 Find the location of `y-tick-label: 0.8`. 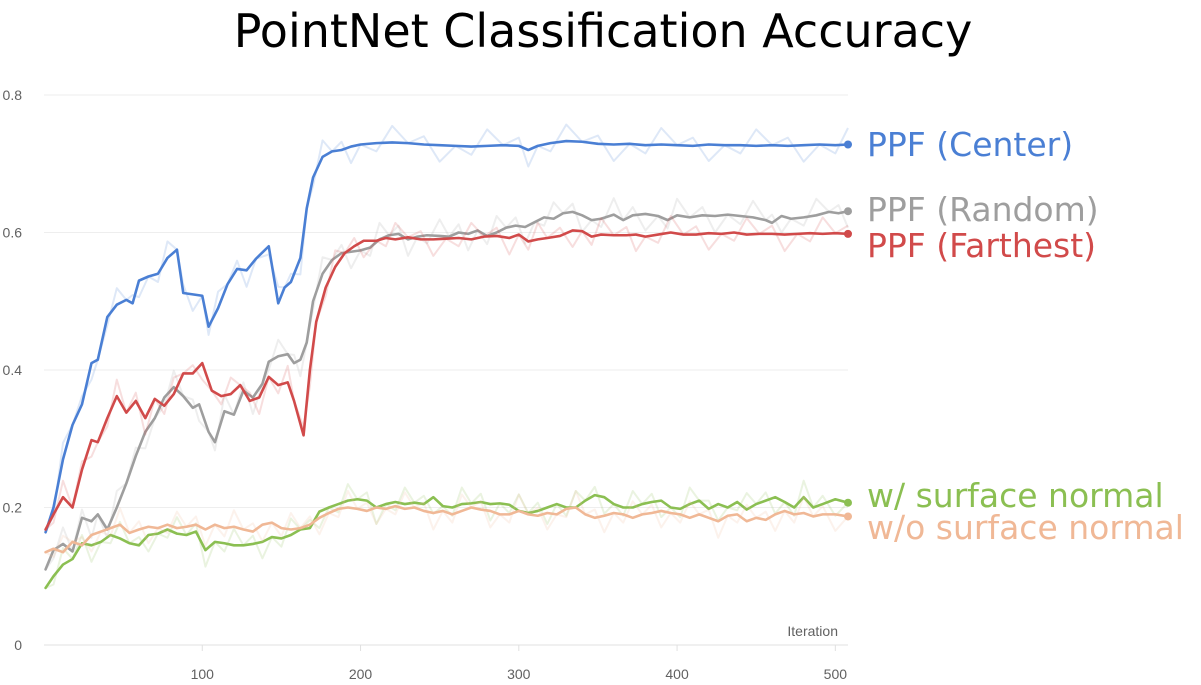

y-tick-label: 0.8 is located at coordinates (13, 95).